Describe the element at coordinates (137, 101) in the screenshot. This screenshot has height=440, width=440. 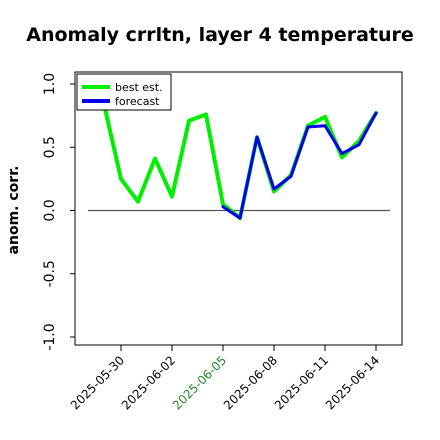
I see `legend-label-forecast: forecast` at that location.